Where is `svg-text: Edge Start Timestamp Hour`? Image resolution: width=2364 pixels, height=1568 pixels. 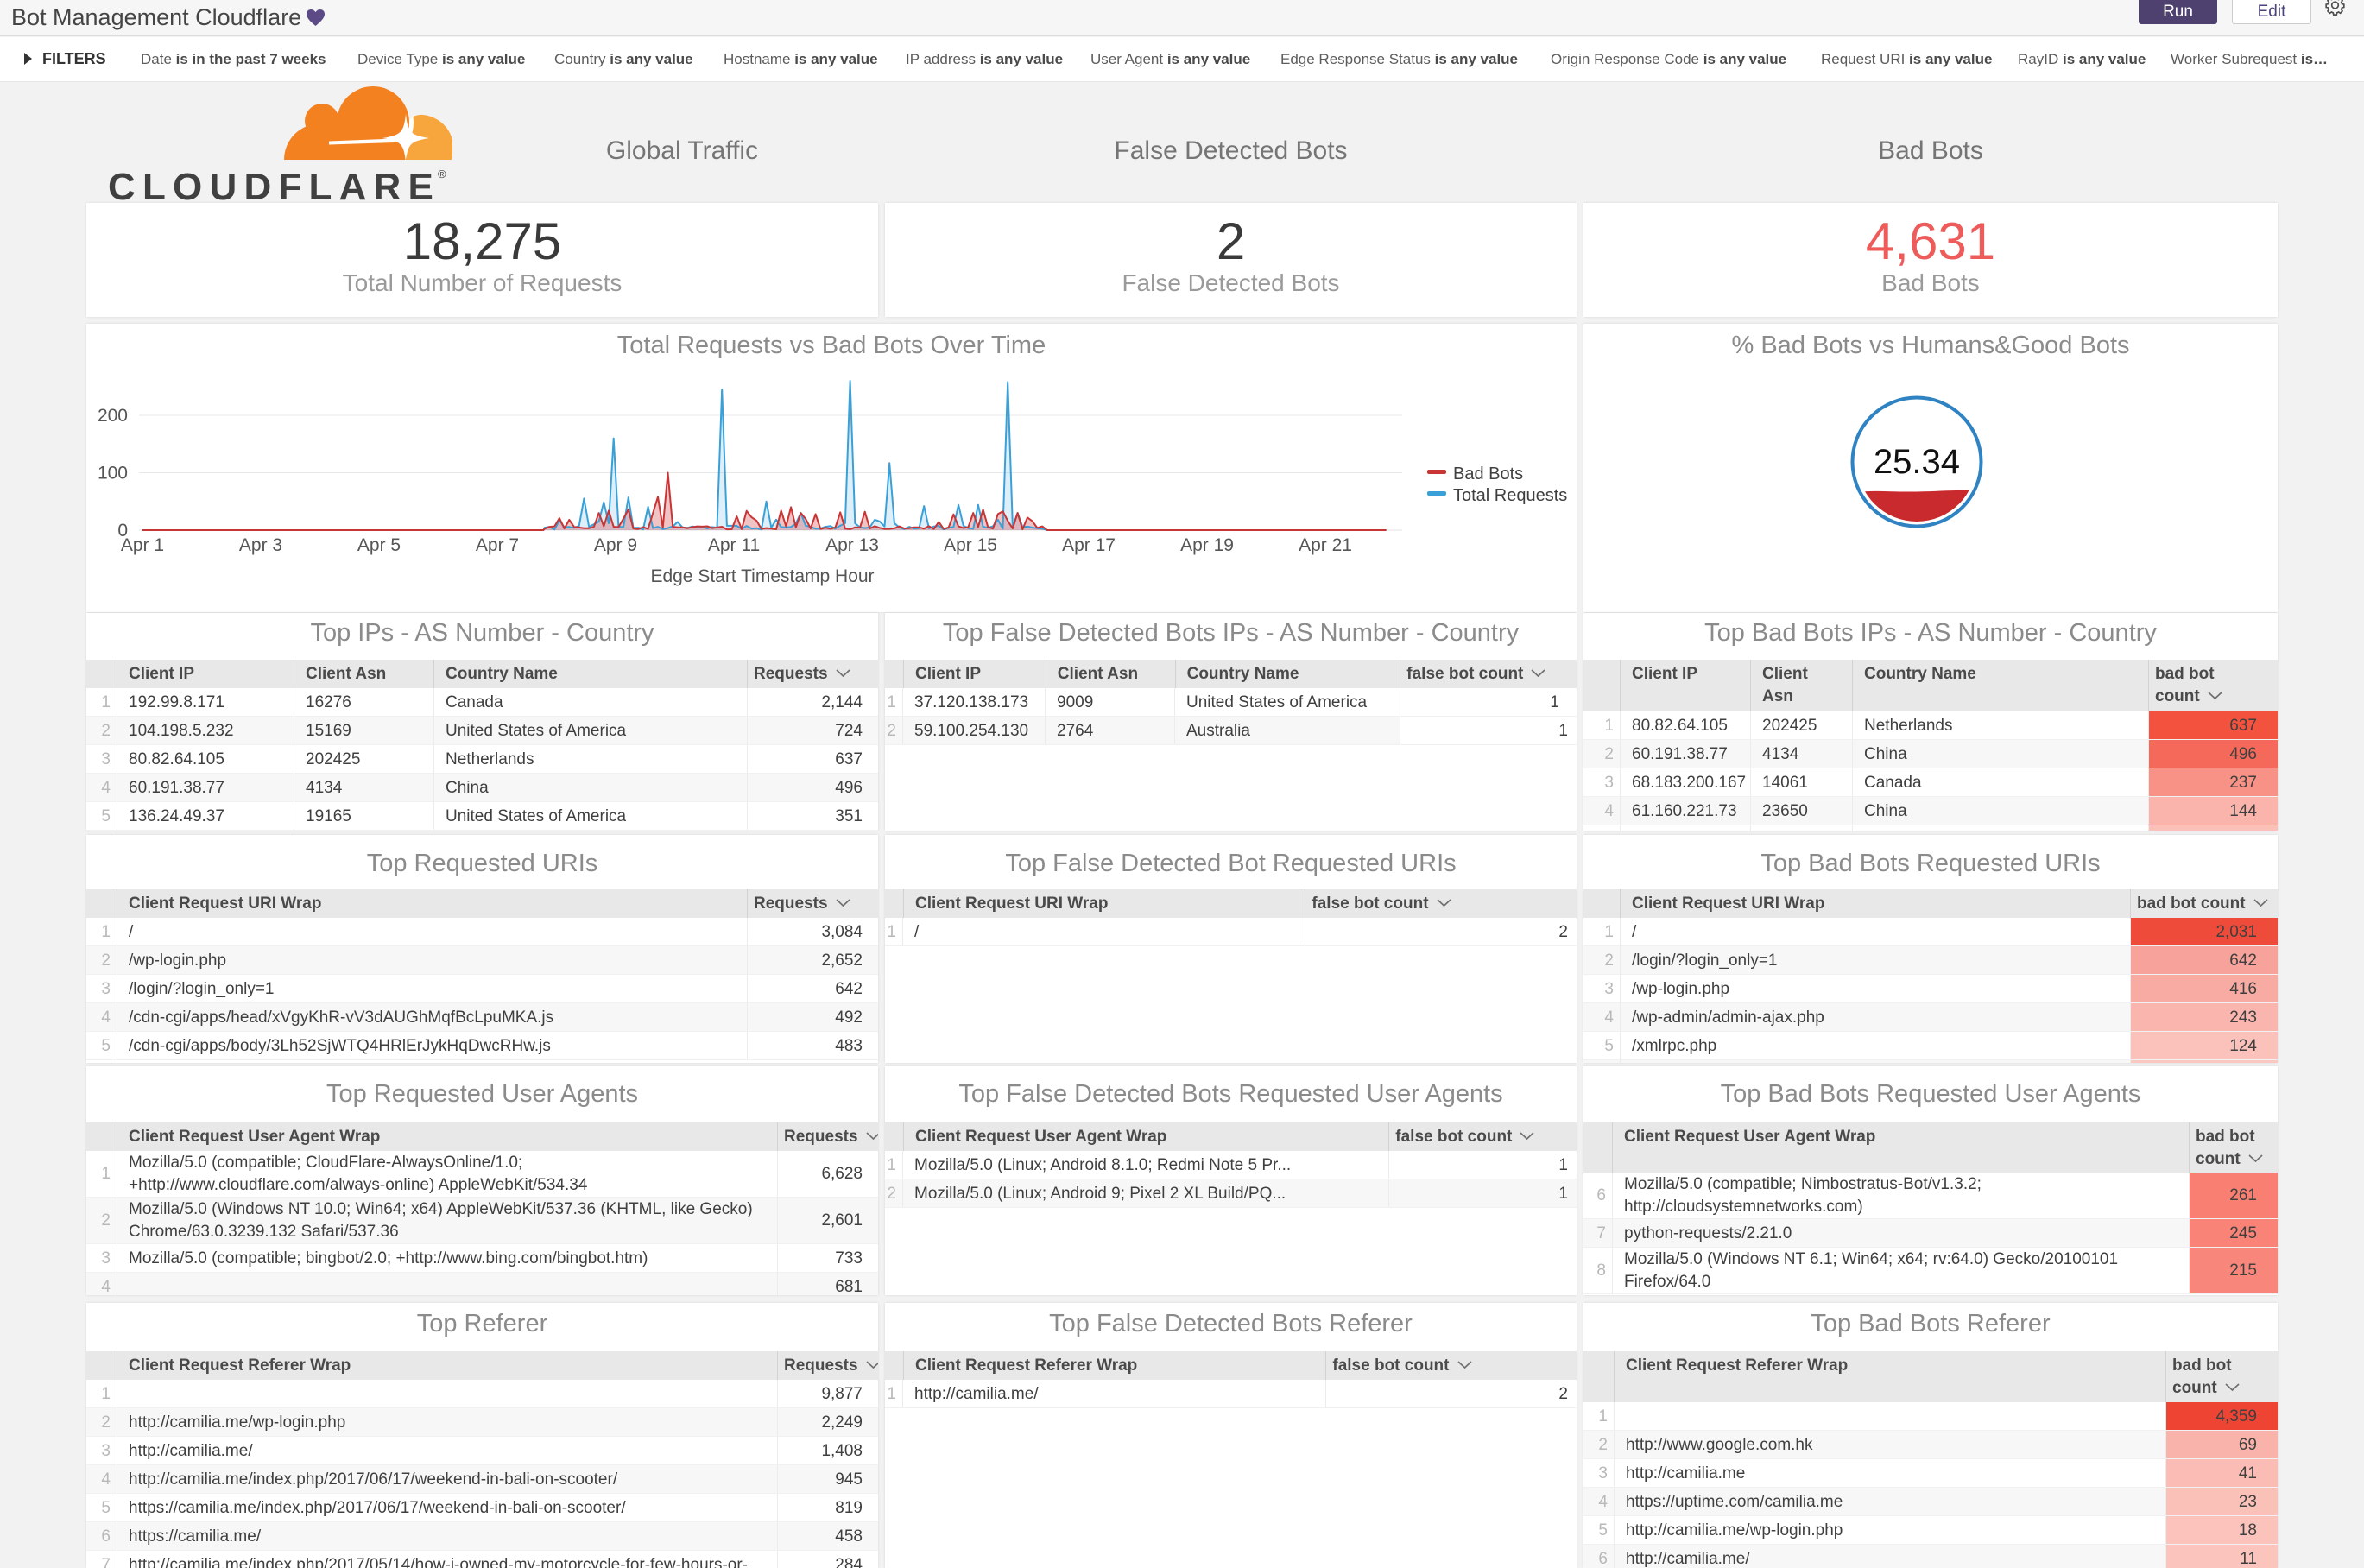 svg-text: Edge Start Timestamp Hour is located at coordinates (762, 576).